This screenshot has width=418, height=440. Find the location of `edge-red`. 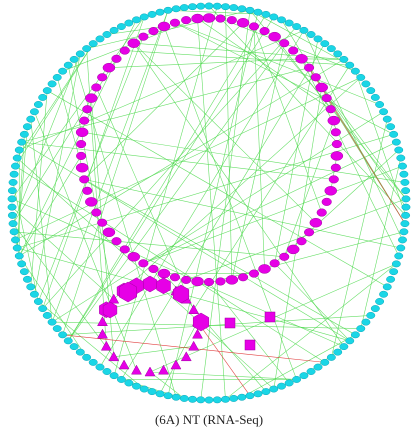

edge-red is located at coordinates (357, 145).